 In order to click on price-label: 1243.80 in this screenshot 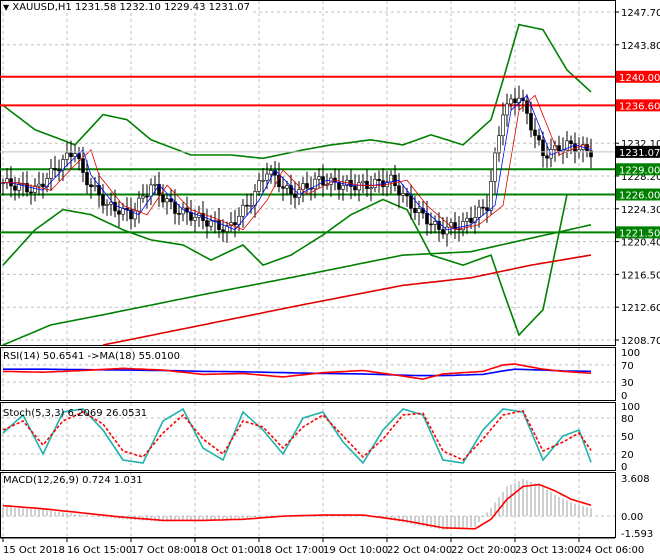, I will do `click(640, 46)`.